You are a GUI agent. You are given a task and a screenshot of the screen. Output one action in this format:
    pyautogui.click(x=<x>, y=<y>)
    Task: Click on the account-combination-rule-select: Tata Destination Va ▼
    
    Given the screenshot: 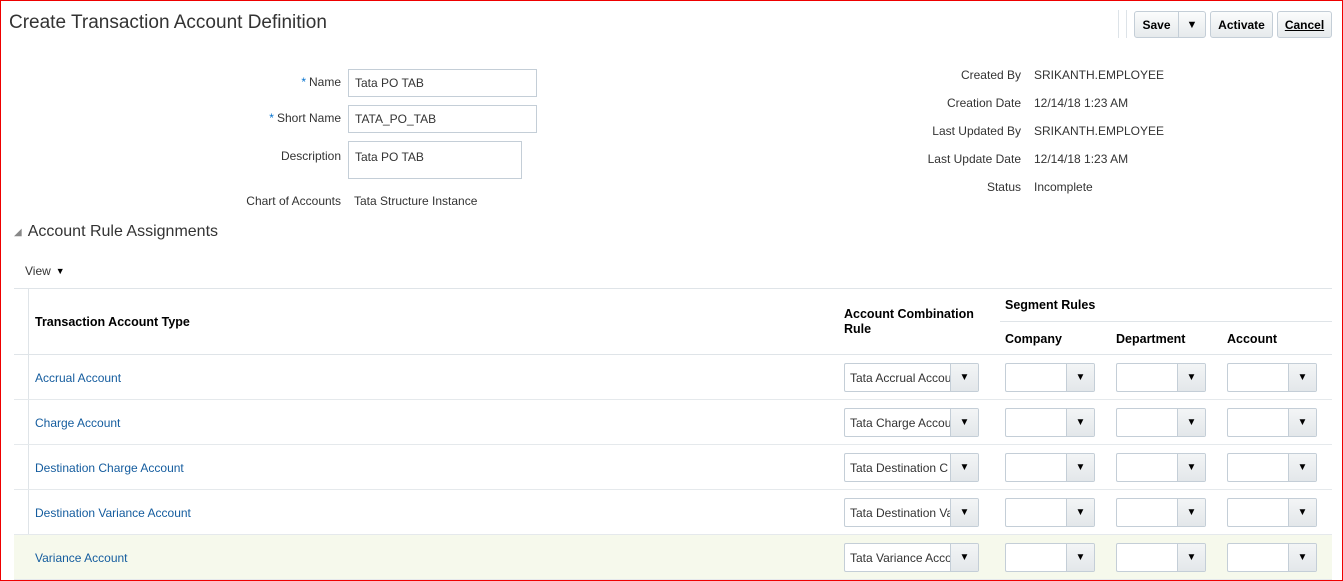 What is the action you would take?
    pyautogui.click(x=911, y=512)
    